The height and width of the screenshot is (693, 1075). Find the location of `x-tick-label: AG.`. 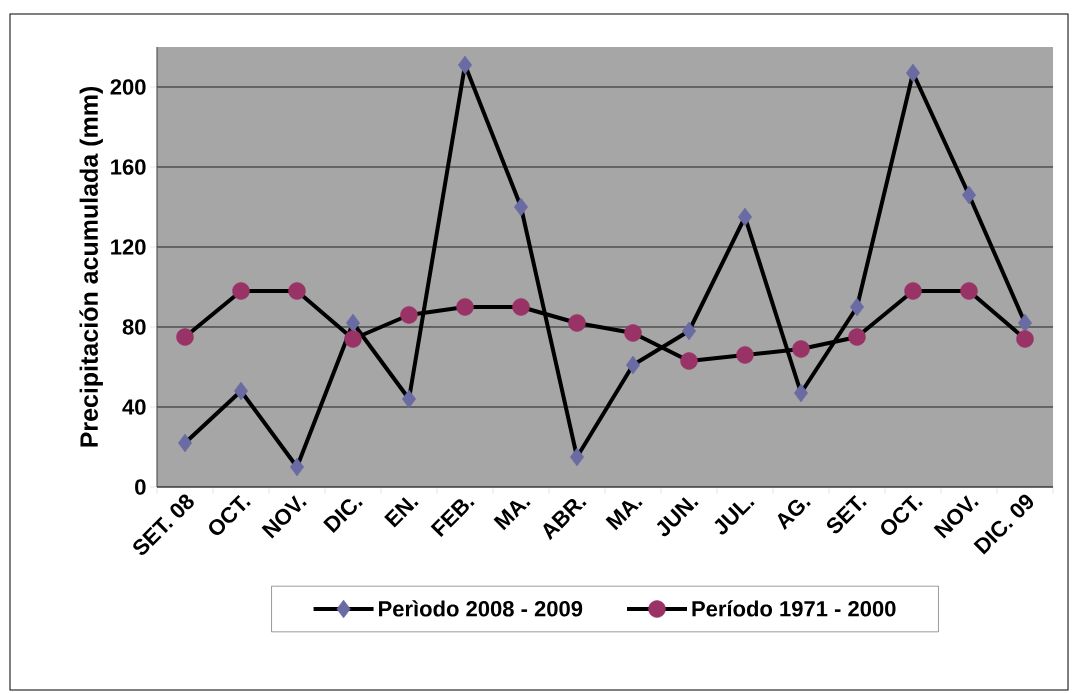

x-tick-label: AG. is located at coordinates (794, 515).